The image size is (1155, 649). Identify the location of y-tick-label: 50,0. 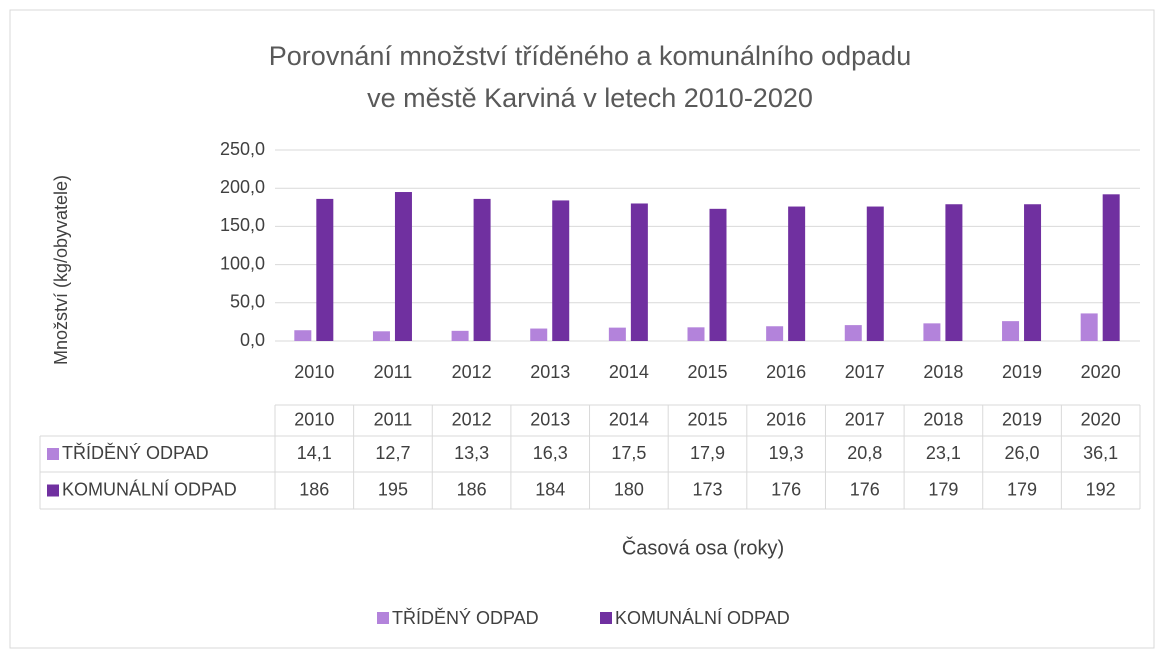
(247, 302).